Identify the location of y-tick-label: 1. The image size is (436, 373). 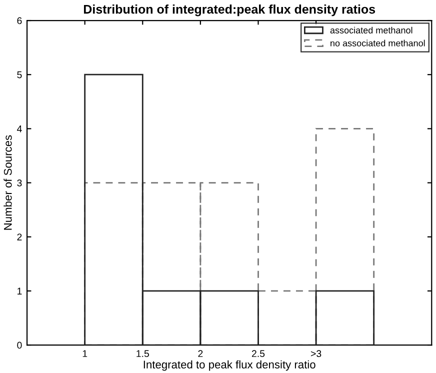
(20, 291).